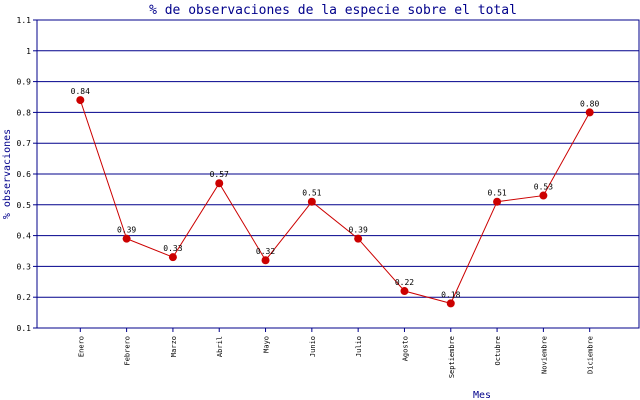 This screenshot has height=400, width=640. Describe the element at coordinates (404, 282) in the screenshot. I see `data-label: 0.22` at that location.